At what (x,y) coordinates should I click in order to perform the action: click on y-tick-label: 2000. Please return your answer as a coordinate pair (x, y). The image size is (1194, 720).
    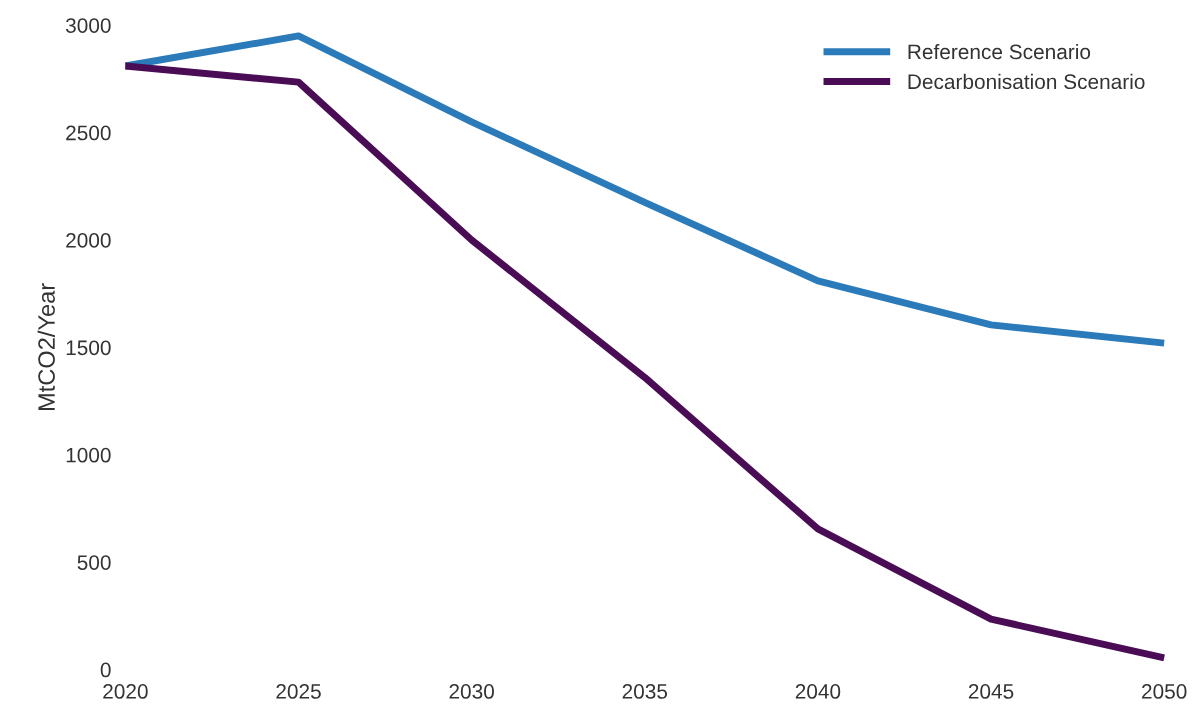
    Looking at the image, I should click on (88, 240).